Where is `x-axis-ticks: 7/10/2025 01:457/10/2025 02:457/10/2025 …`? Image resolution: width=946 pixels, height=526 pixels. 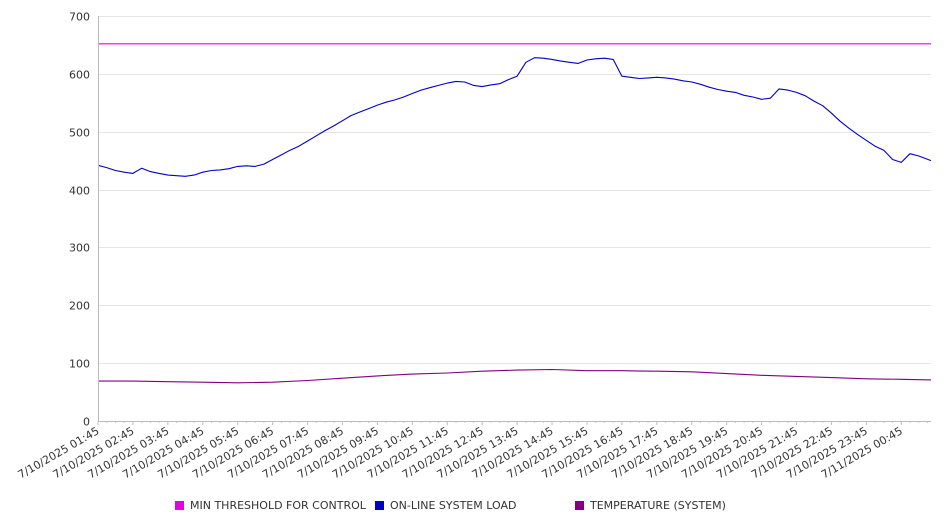
x-axis-ticks: 7/10/2025 01:457/10/2025 02:457/10/2025 … is located at coordinates (472, 451).